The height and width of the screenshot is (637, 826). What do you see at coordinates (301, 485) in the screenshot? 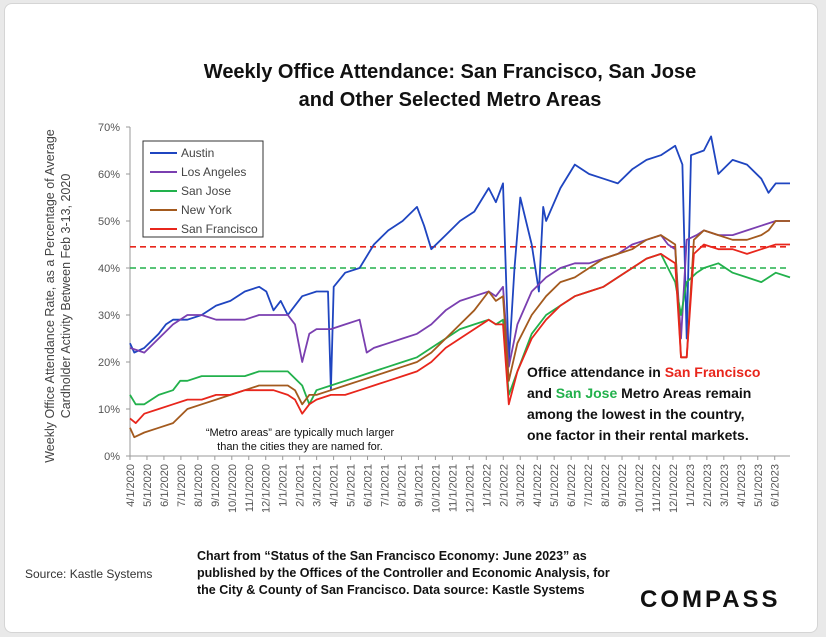
I see `x-tick-label: 2/1/2021` at bounding box center [301, 485].